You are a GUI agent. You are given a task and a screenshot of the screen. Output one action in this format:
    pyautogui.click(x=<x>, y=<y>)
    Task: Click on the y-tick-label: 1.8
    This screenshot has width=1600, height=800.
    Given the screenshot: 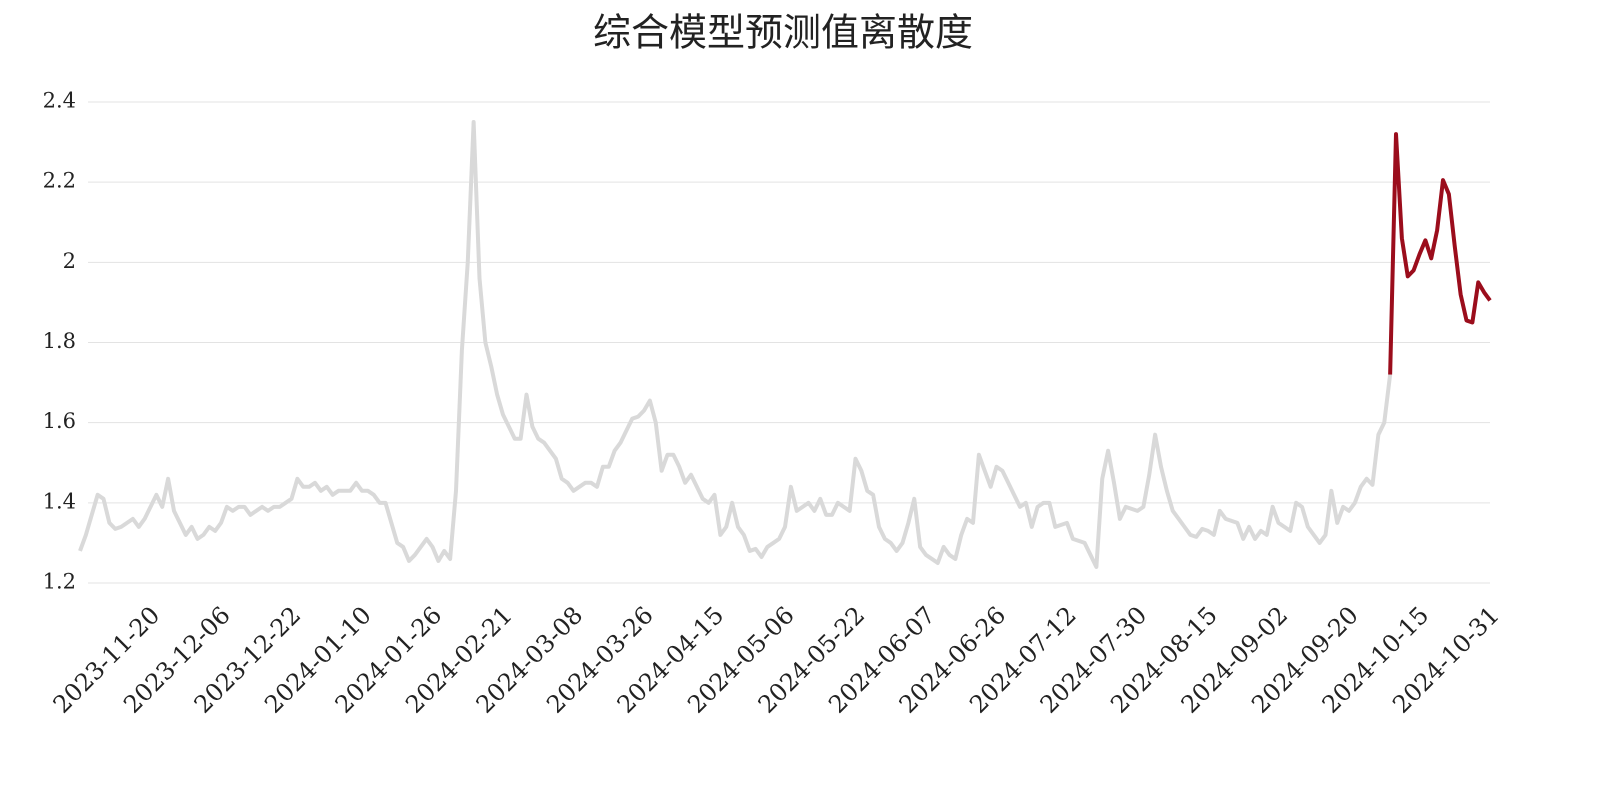 What is the action you would take?
    pyautogui.click(x=59, y=341)
    